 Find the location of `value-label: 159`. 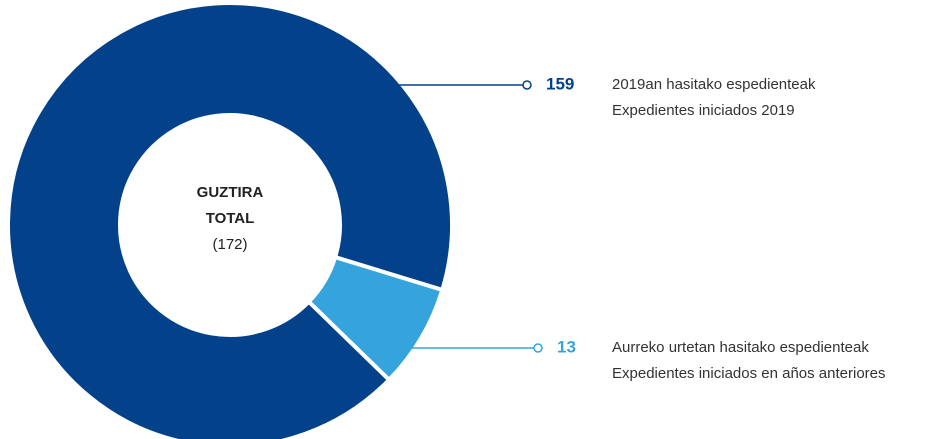

value-label: 159 is located at coordinates (560, 83).